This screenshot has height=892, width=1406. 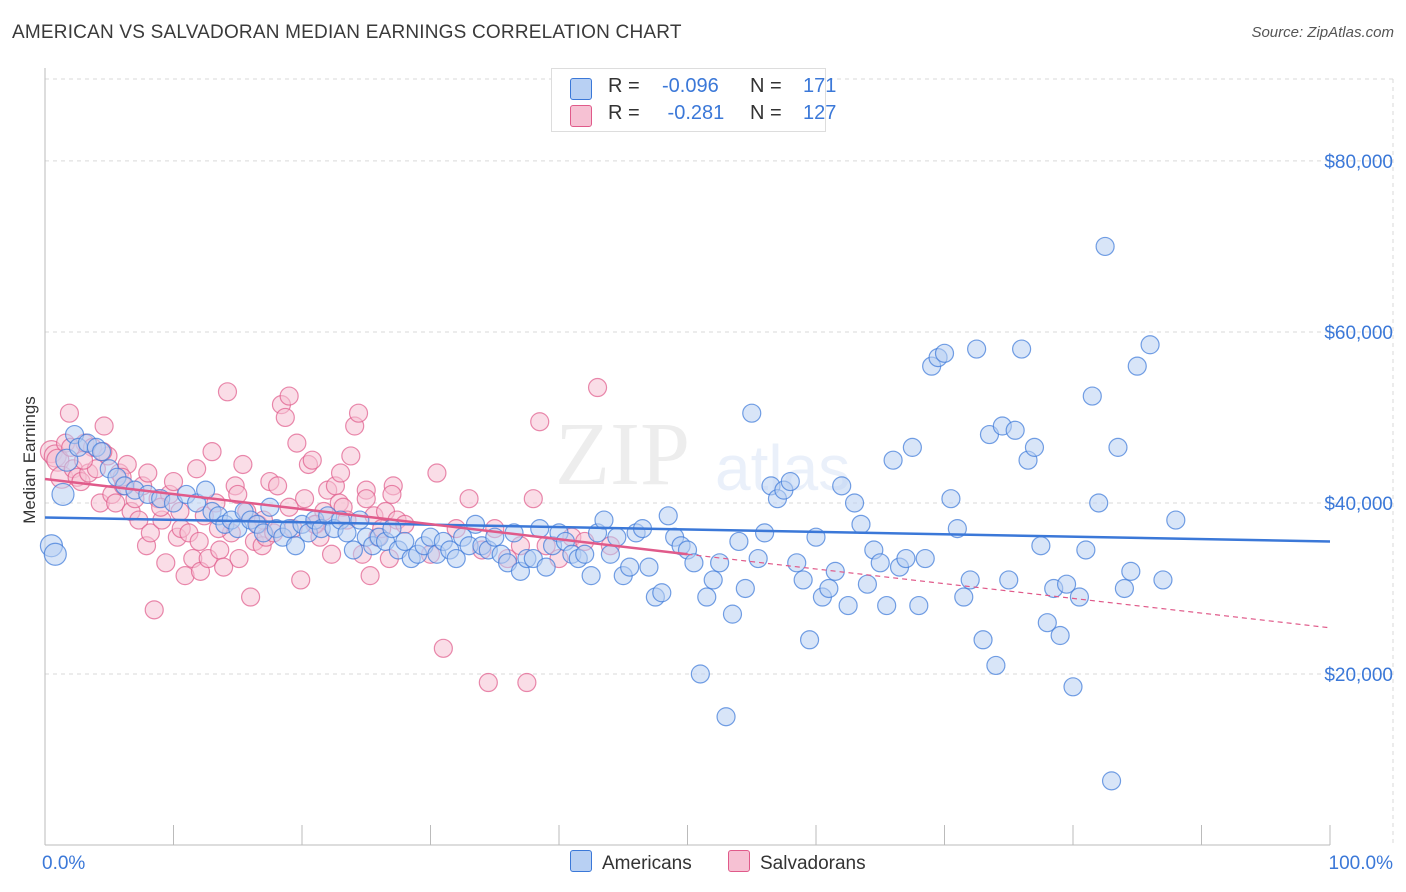 I want to click on legend-swatch-salvadorans, so click(x=581, y=116).